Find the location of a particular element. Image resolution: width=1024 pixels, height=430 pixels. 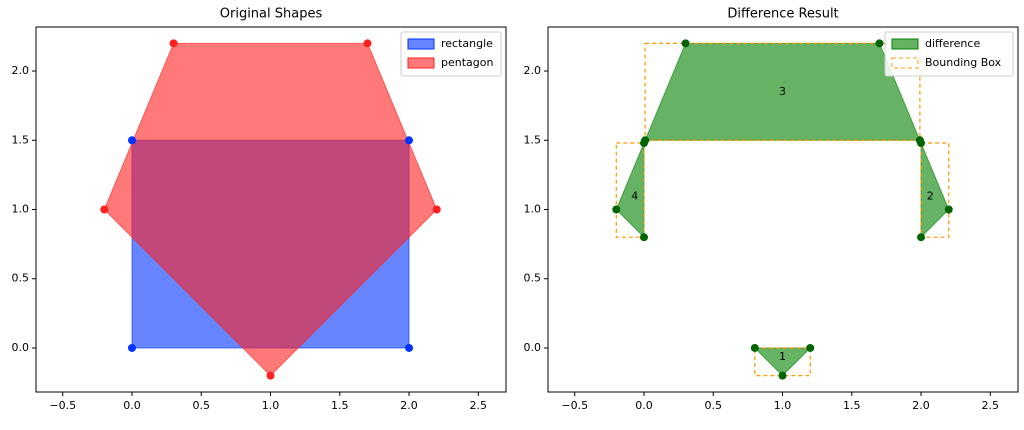

region-label: 4 is located at coordinates (634, 196).